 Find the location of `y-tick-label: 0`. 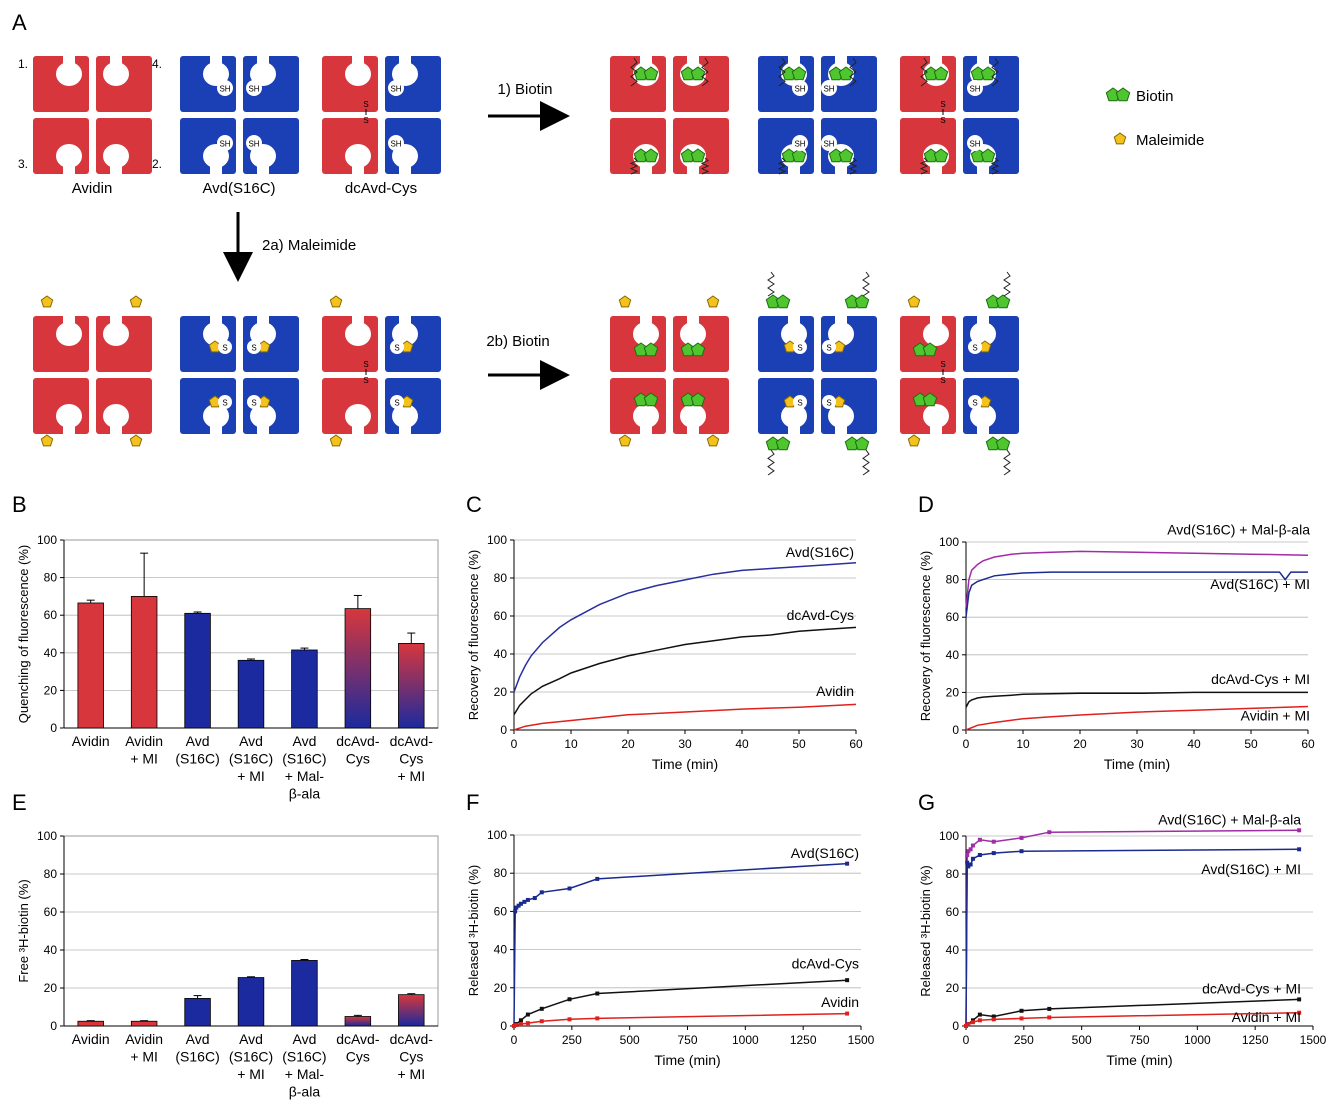

y-tick-label: 0 is located at coordinates (53, 1026).